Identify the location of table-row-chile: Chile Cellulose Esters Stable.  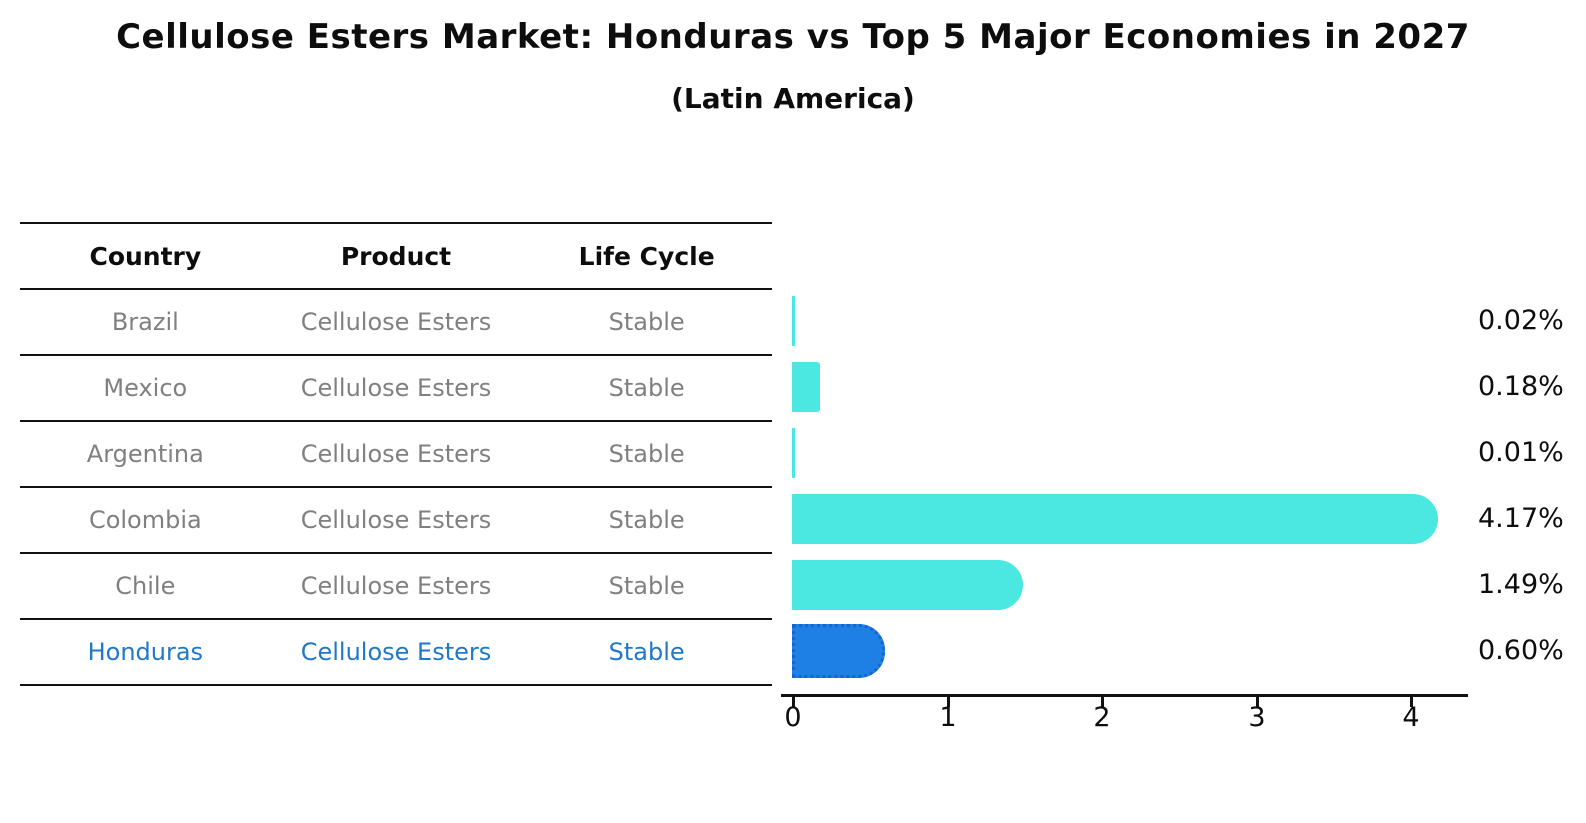
(396, 587).